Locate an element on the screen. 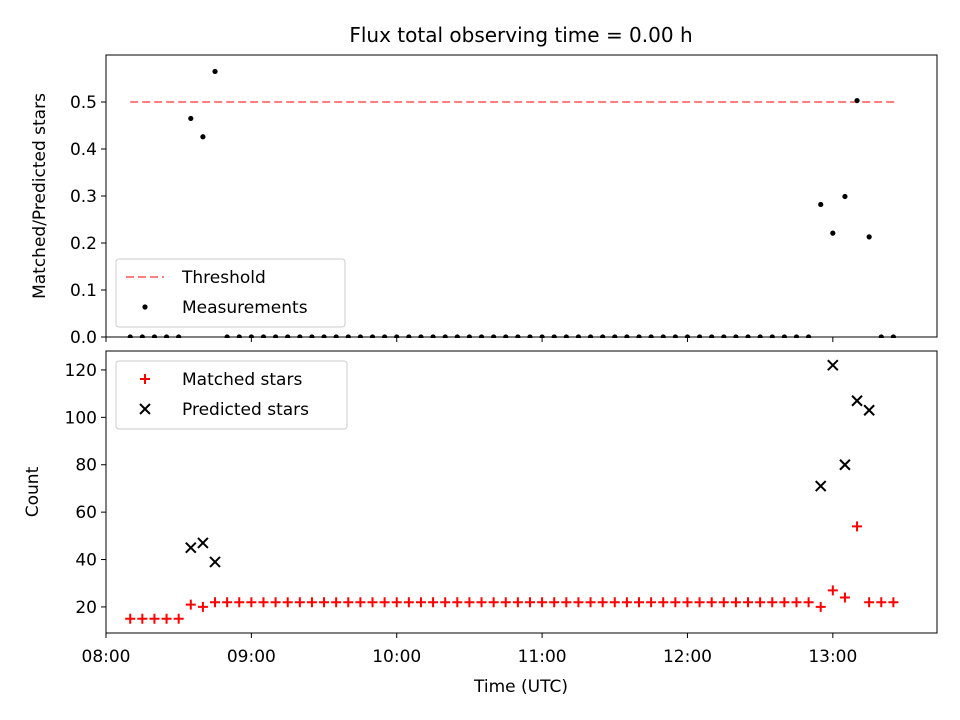  y-tick-label: 60 is located at coordinates (86, 513).